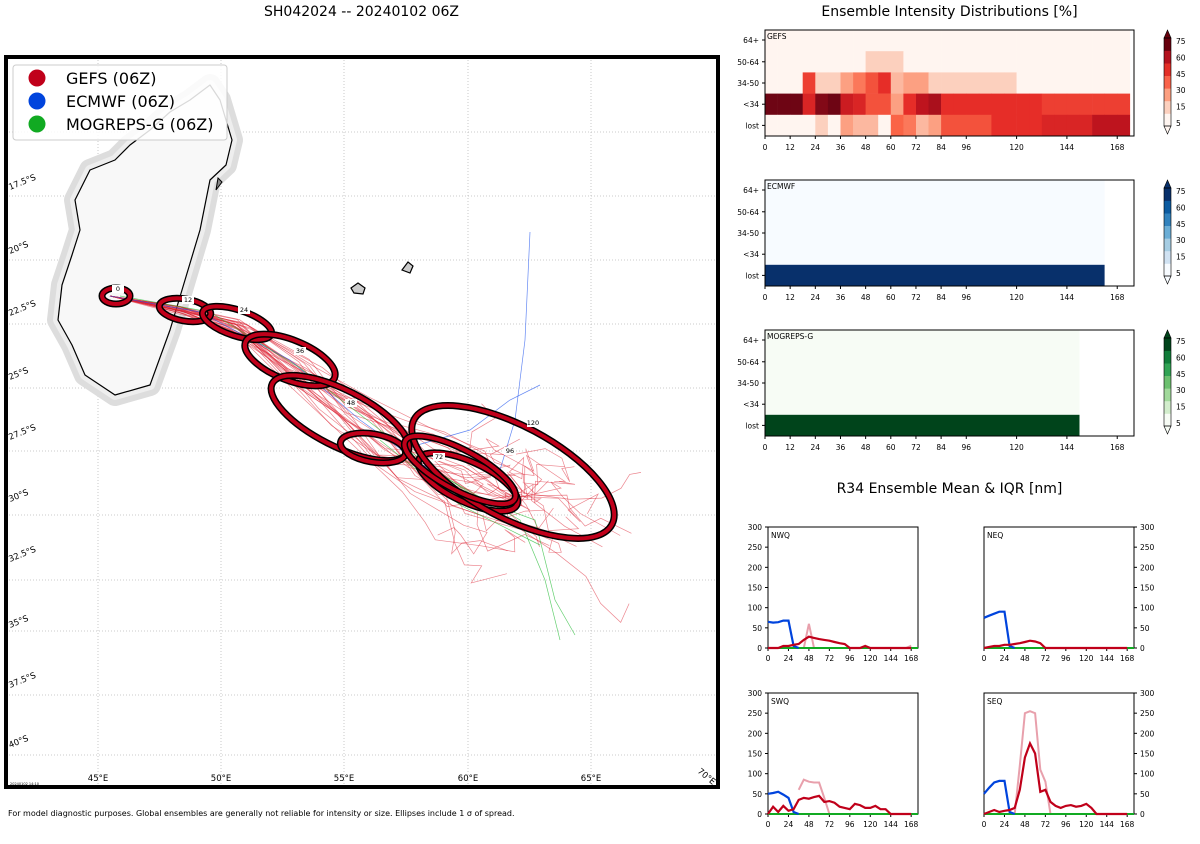 This screenshot has height=844, width=1200. What do you see at coordinates (748, 62) in the screenshot?
I see `y-tick-label: 50-64` at bounding box center [748, 62].